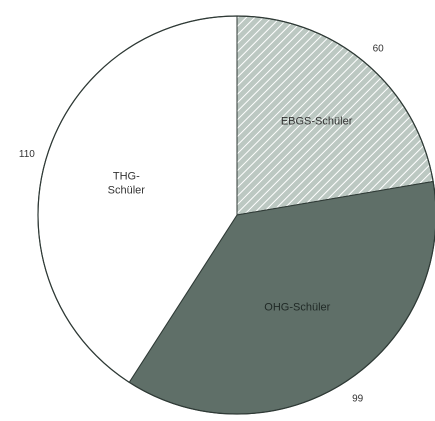  What do you see at coordinates (297, 307) in the screenshot?
I see `pie-category-label-ohg-sch-ler: OHG-Schüler` at bounding box center [297, 307].